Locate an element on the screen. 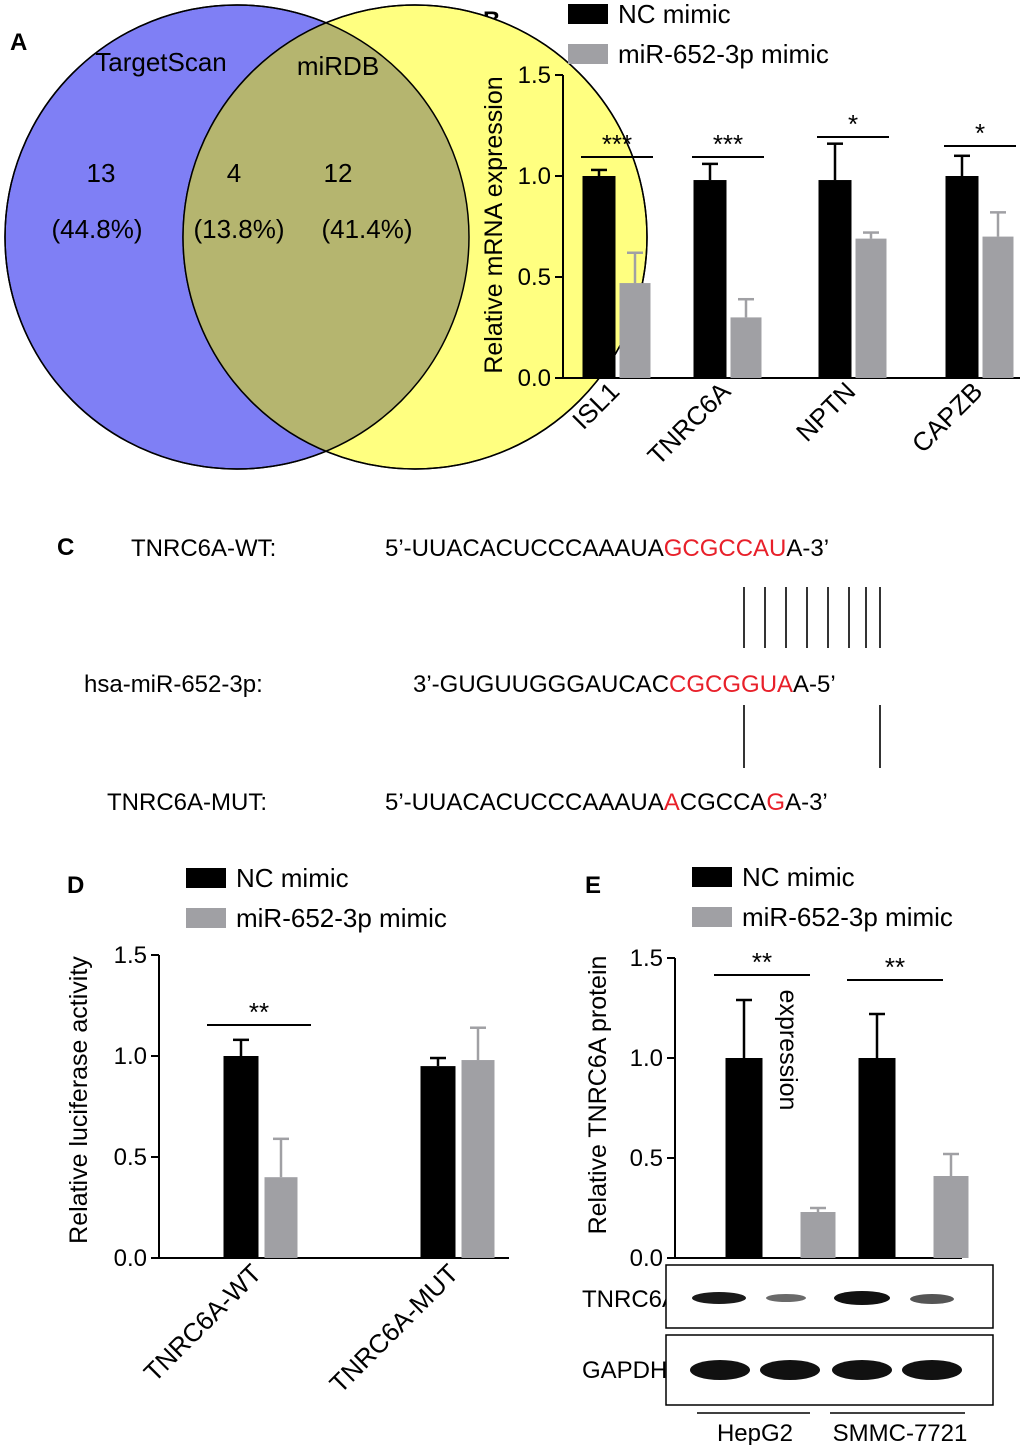 This screenshot has height=1445, width=1020. seq-wt-seed: GCGCCAU is located at coordinates (725, 548).